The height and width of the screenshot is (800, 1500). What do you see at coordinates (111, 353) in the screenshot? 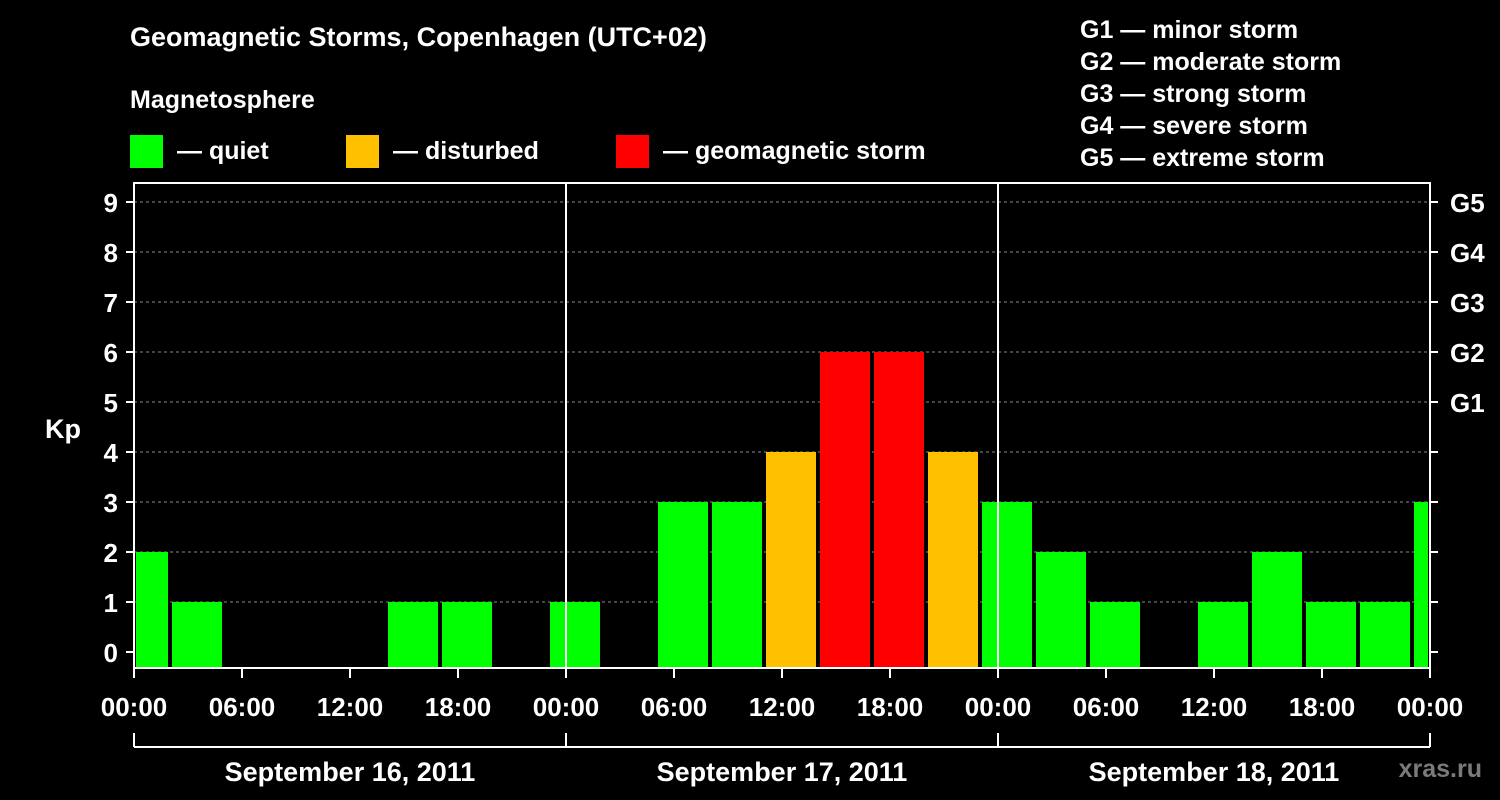
I see `y-tick-label: 6` at bounding box center [111, 353].